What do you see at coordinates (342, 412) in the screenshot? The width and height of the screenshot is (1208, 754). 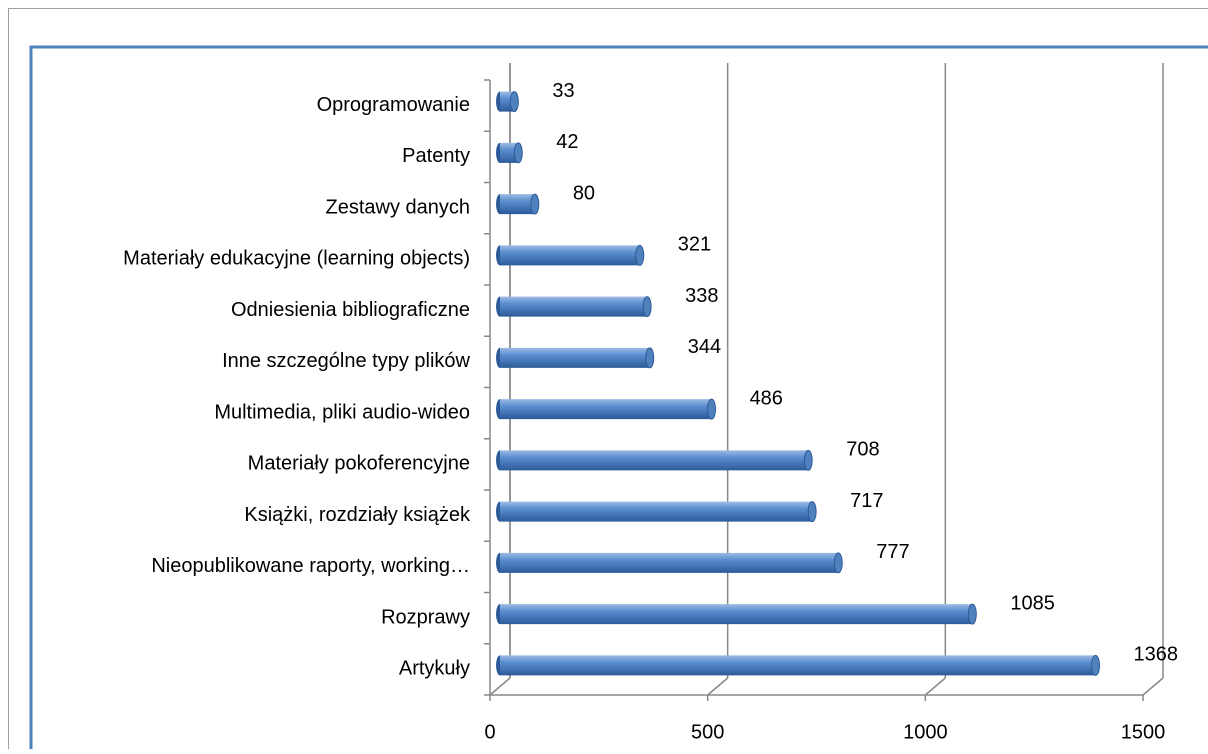 I see `y-tick-label: Multimedia, pliki audio-wideo` at bounding box center [342, 412].